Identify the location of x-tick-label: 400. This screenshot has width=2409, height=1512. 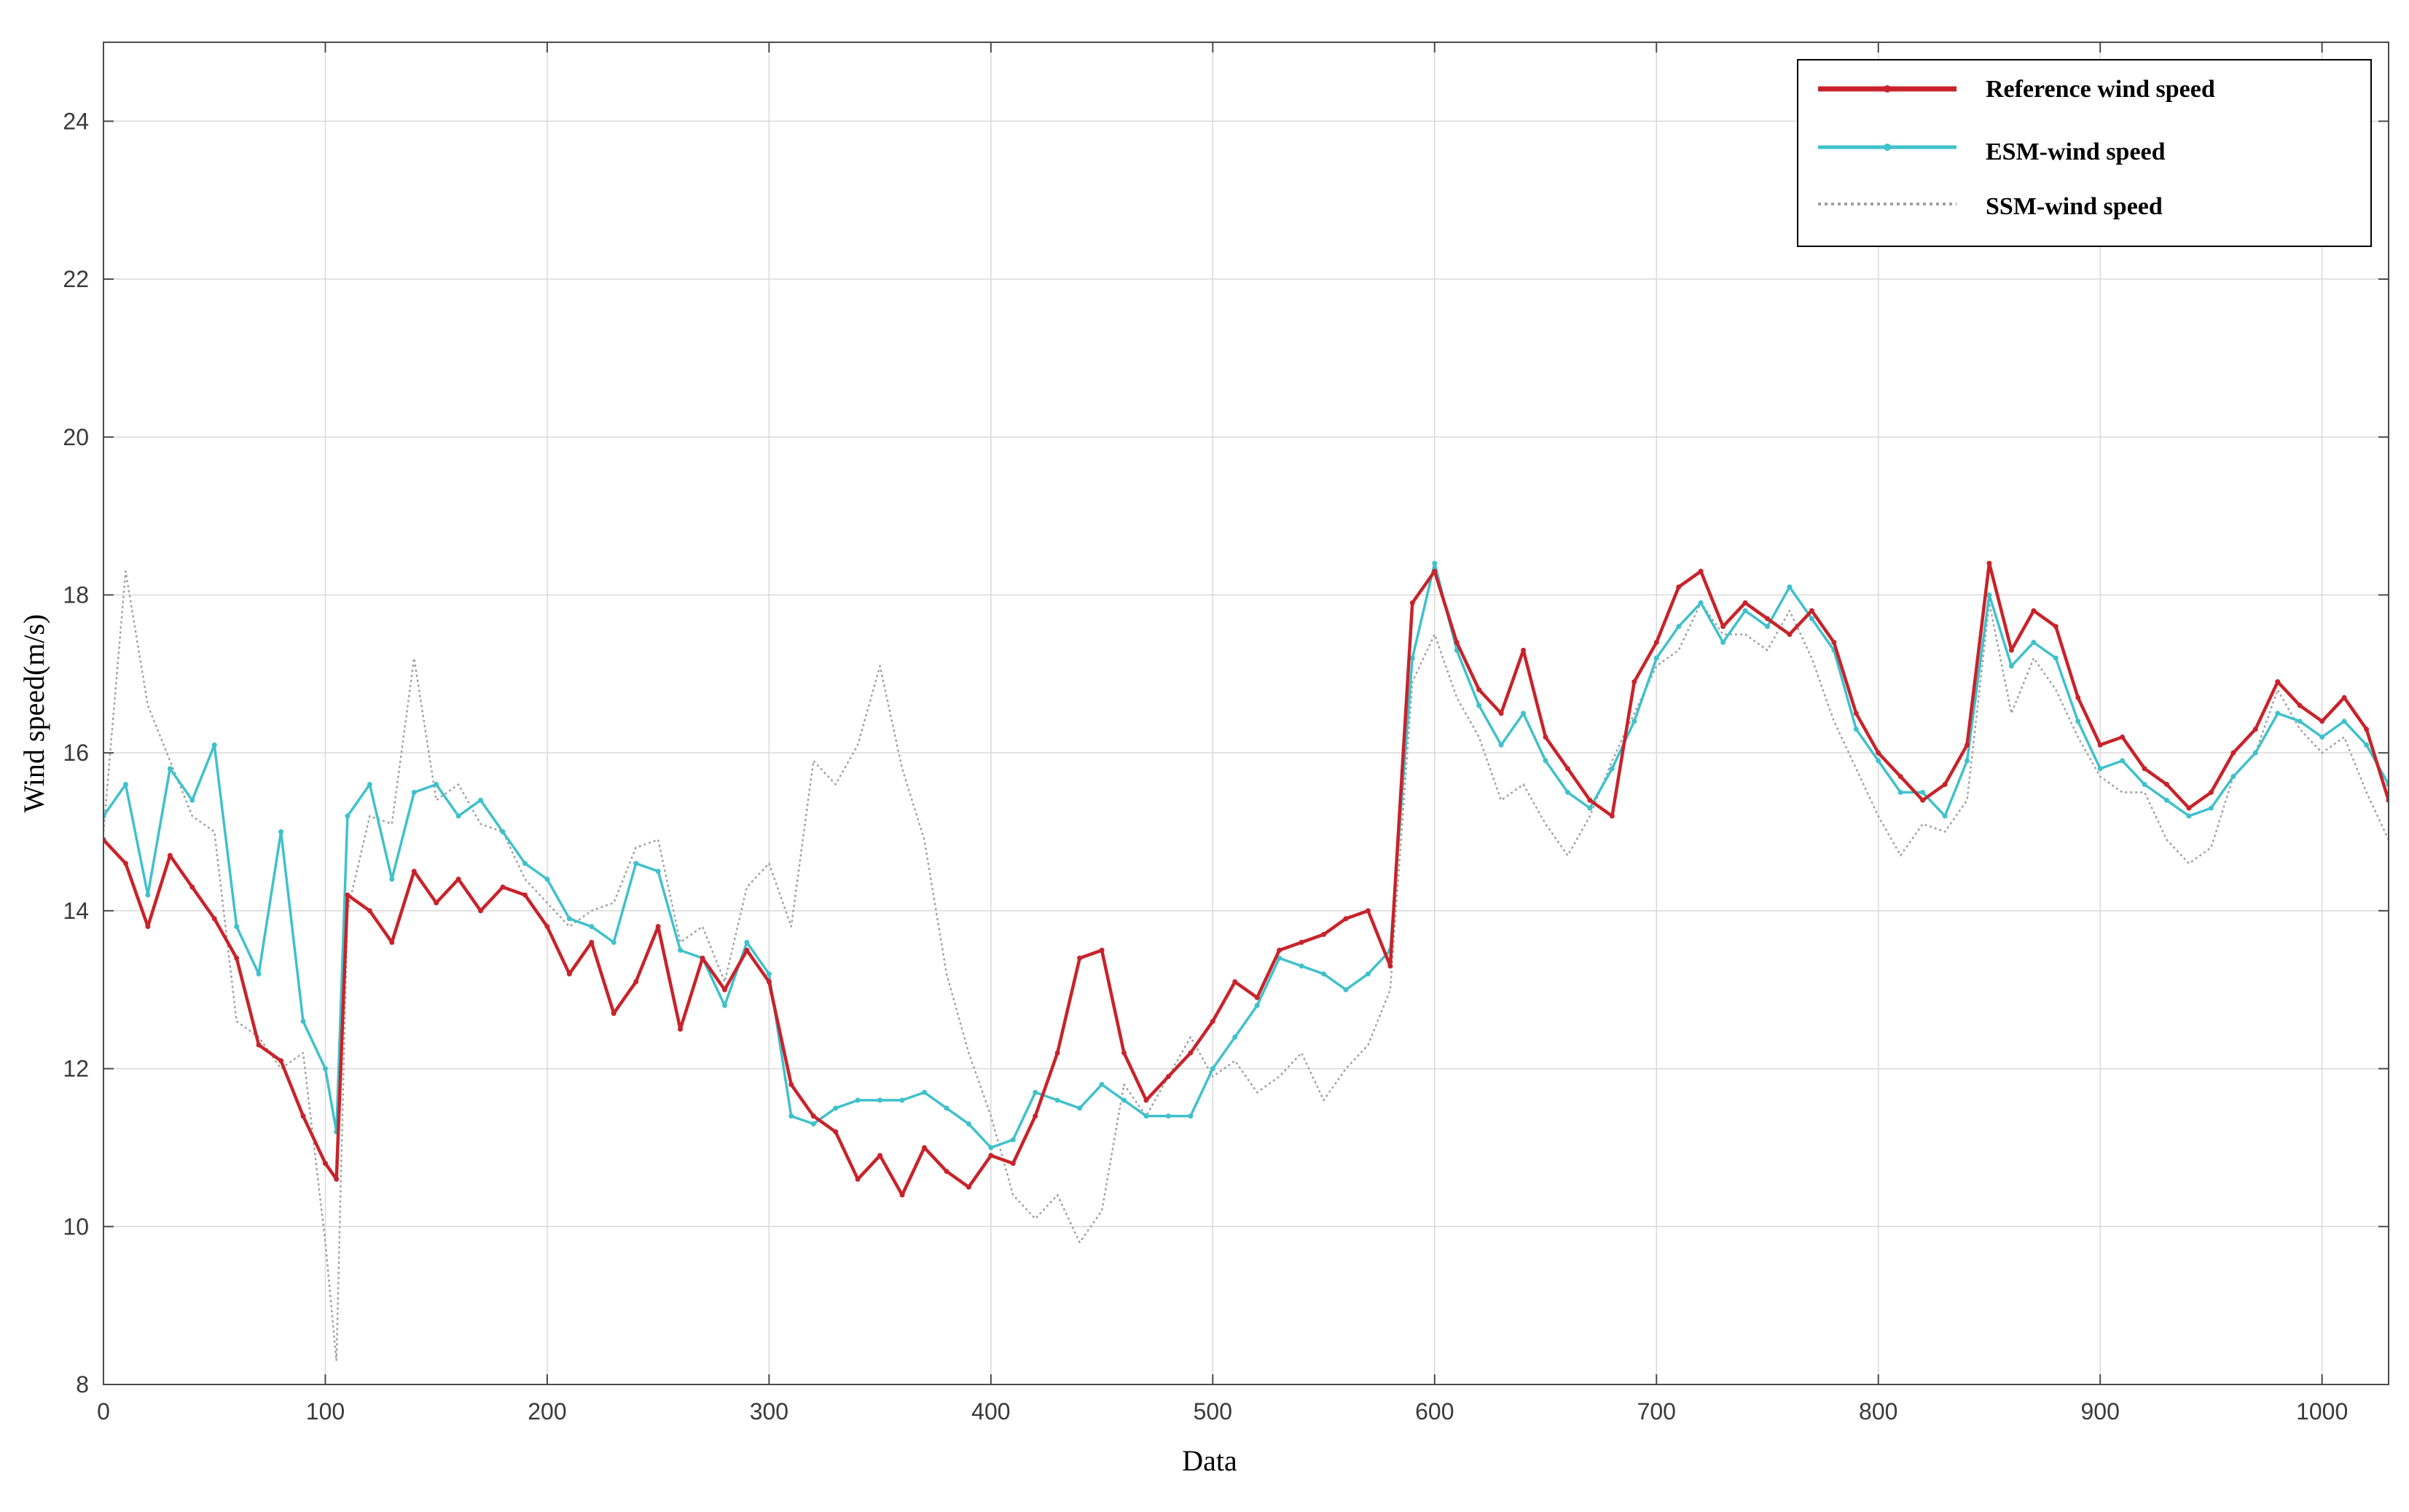
(990, 1412).